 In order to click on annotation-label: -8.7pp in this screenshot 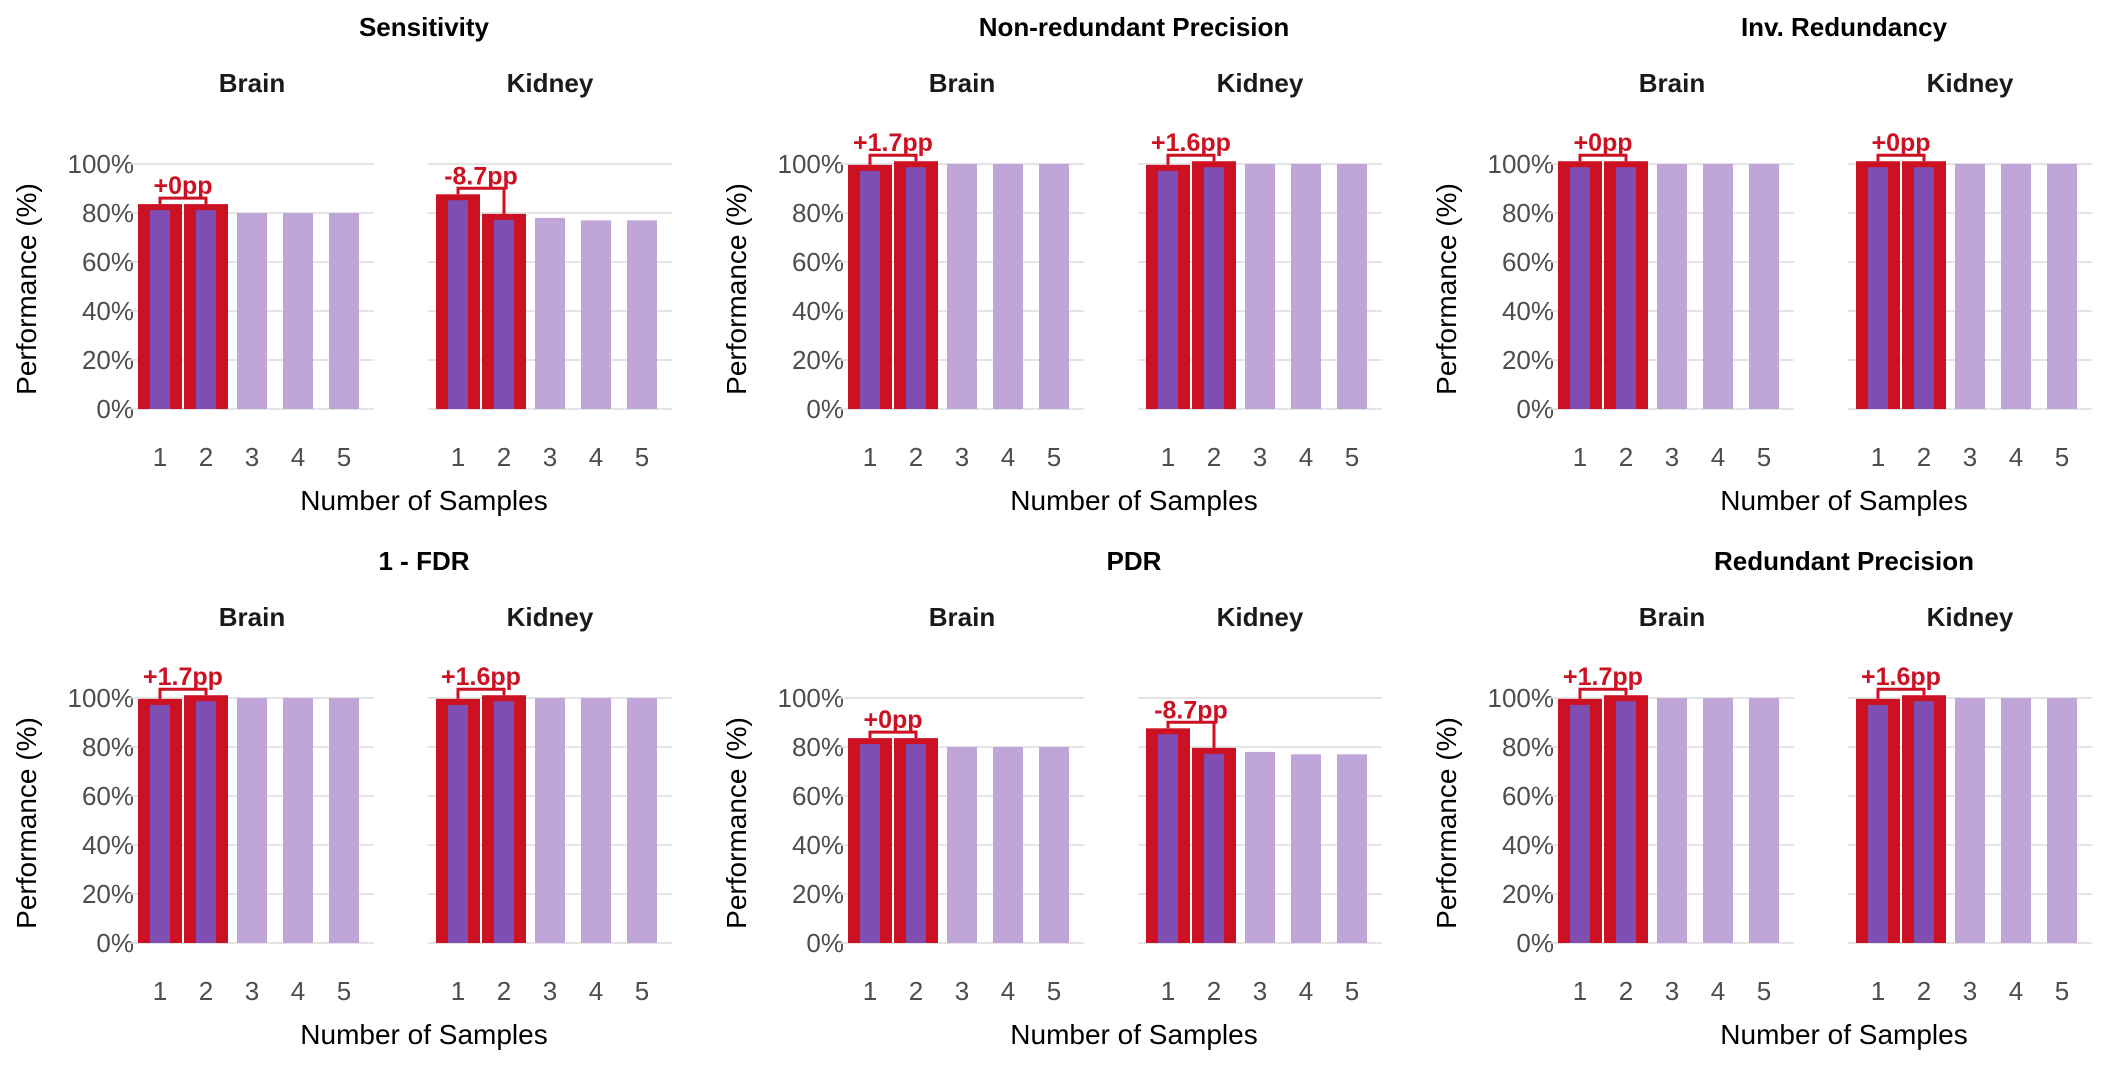, I will do `click(481, 176)`.